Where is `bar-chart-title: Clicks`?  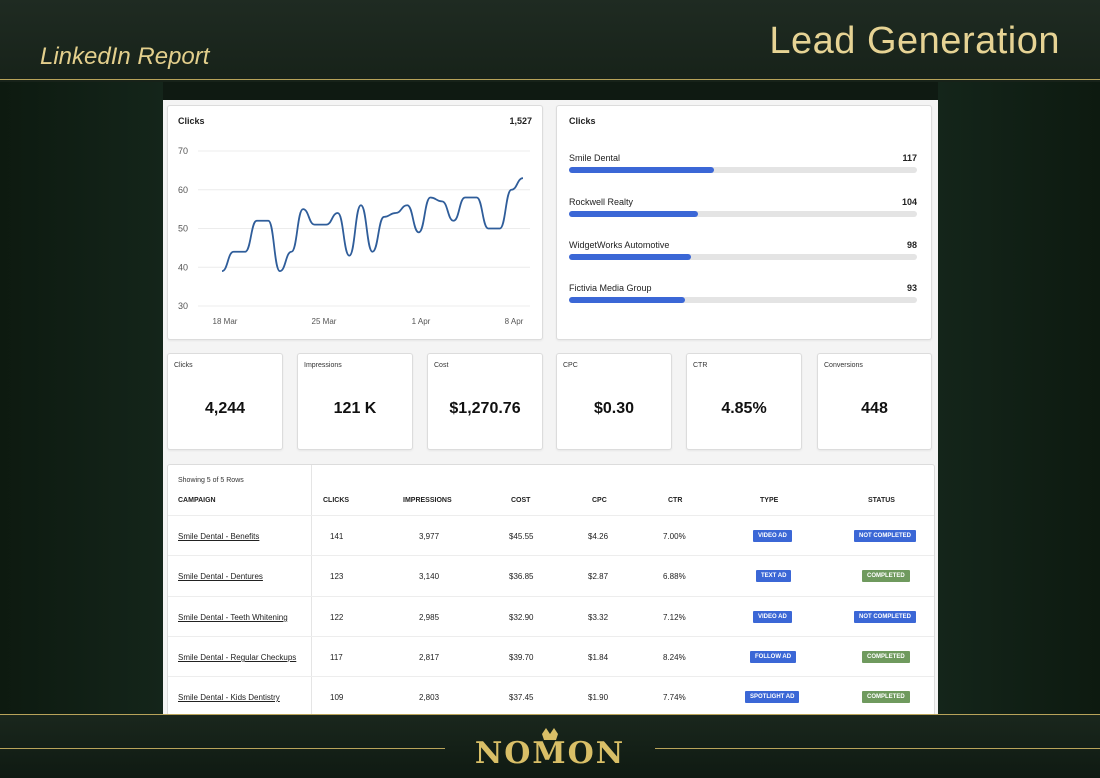 bar-chart-title: Clicks is located at coordinates (582, 121).